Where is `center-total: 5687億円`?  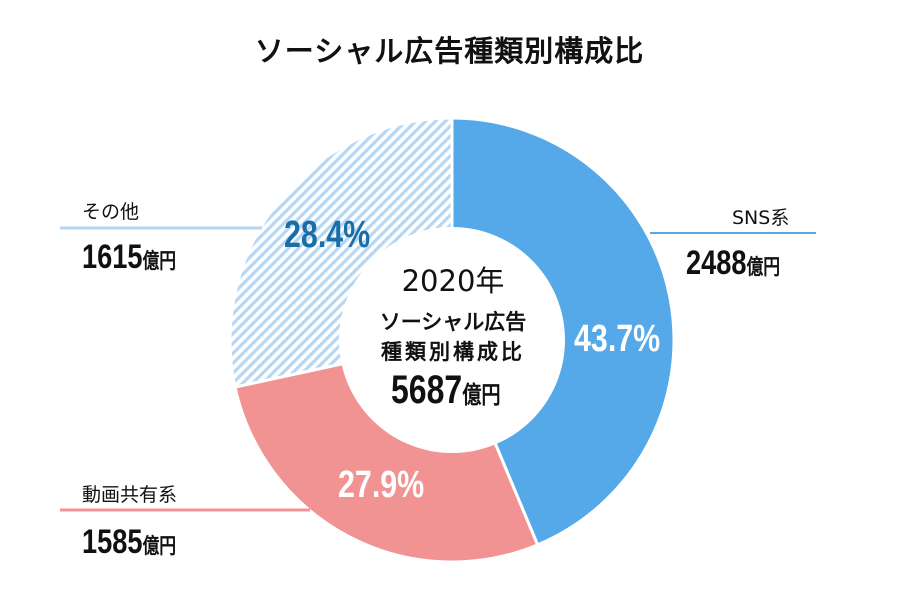 center-total: 5687億円 is located at coordinates (446, 390).